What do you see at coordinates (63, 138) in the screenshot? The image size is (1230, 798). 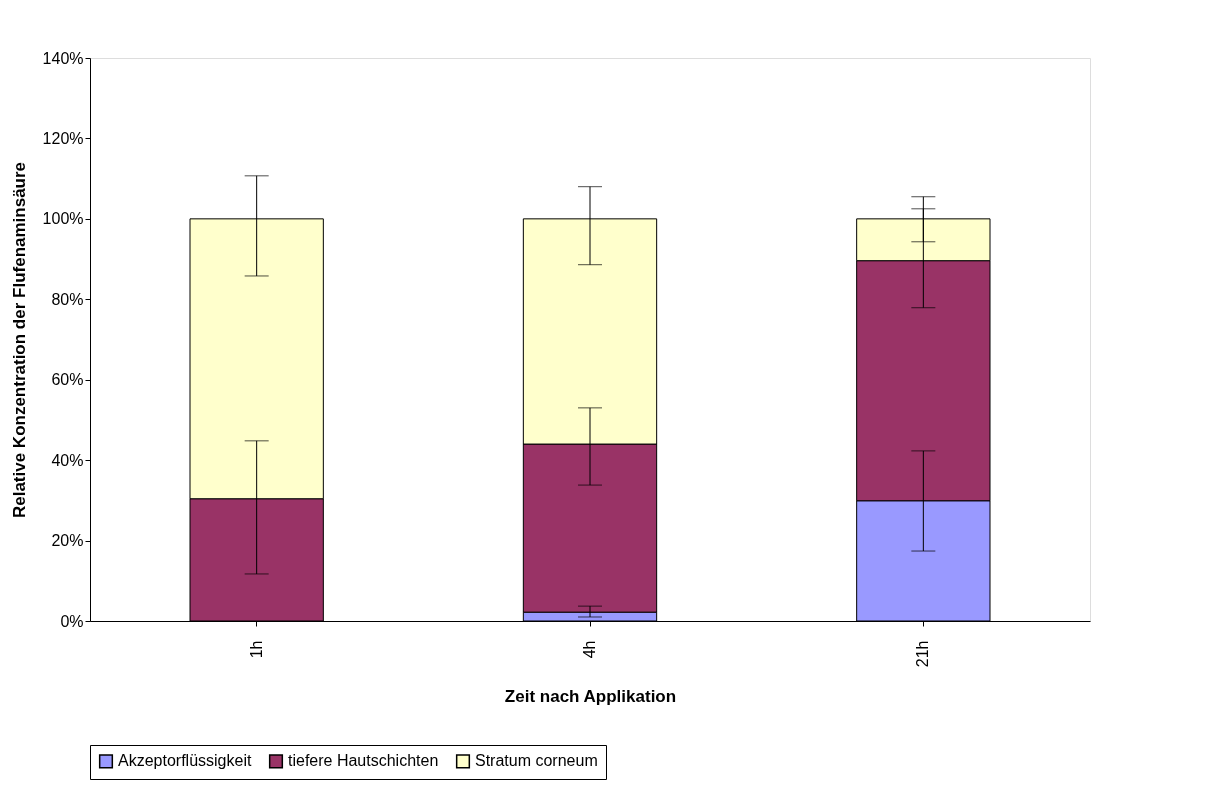 I see `y-tick-label: 120%` at bounding box center [63, 138].